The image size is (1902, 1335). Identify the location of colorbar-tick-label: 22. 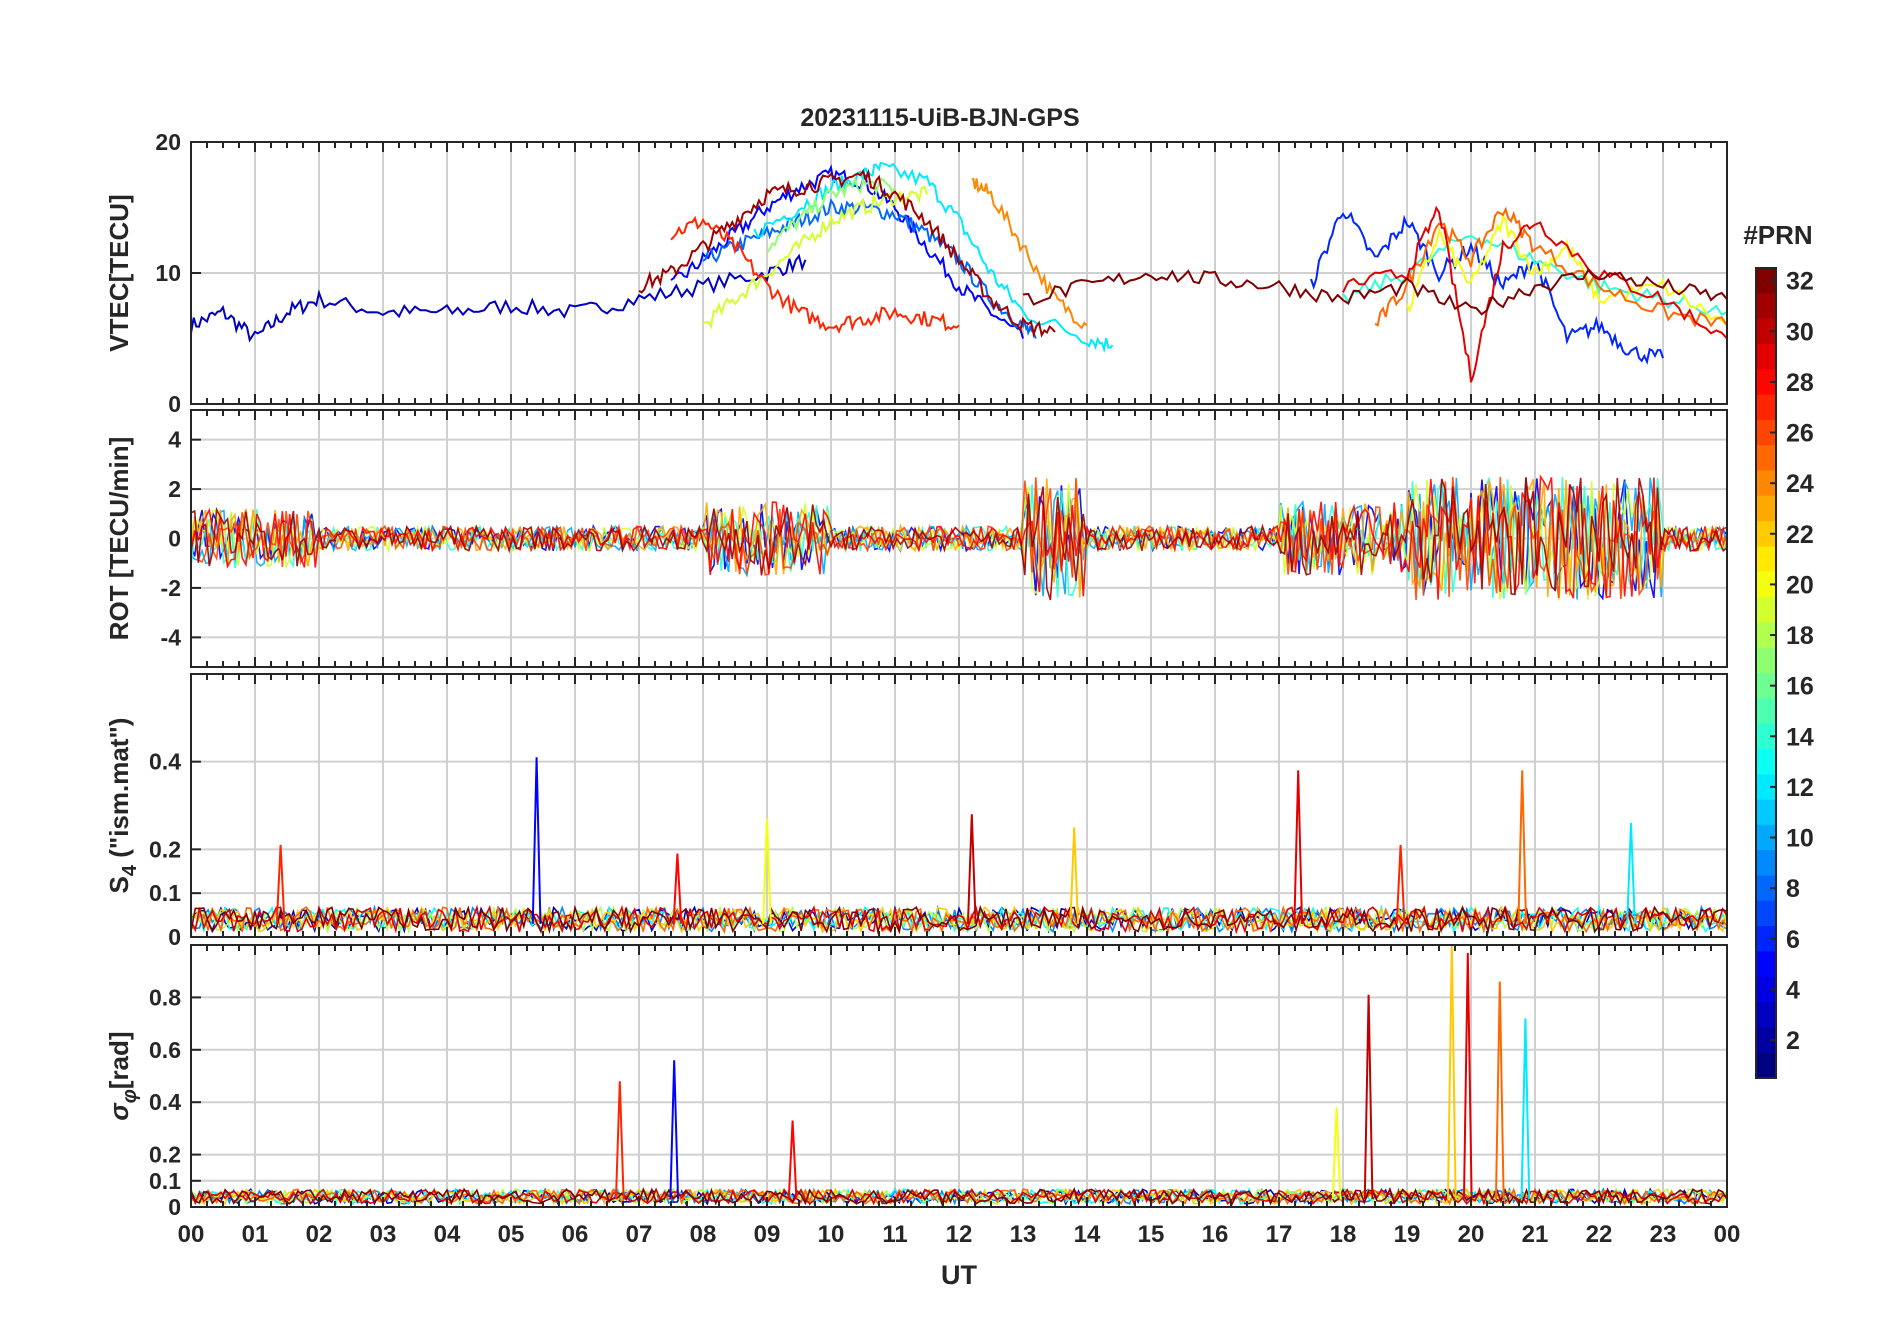
(1800, 535).